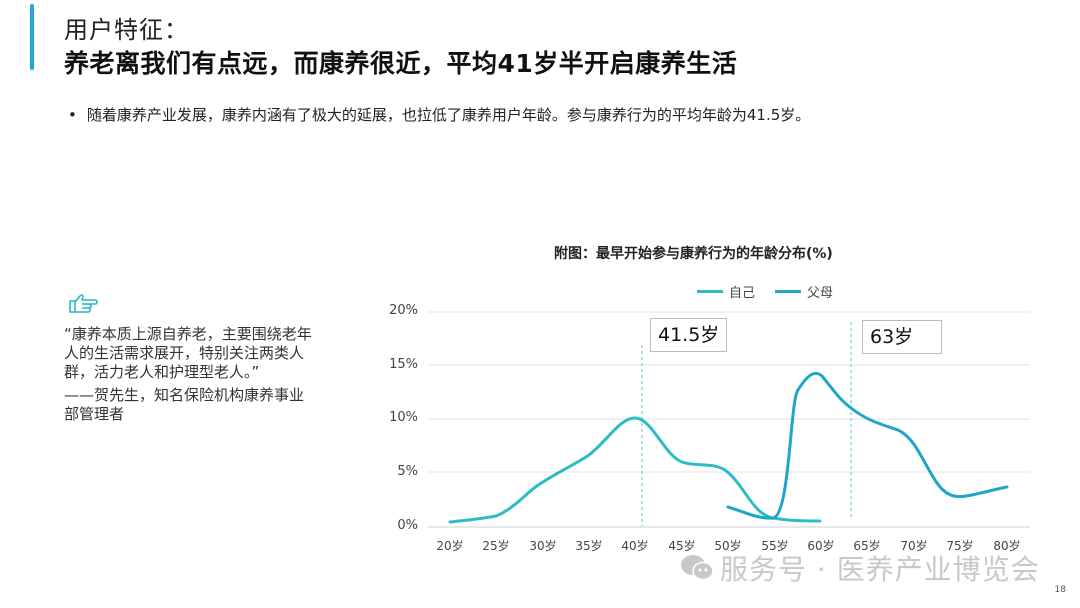  What do you see at coordinates (693, 254) in the screenshot?
I see `chart-title: 附图：最早开始参与康养行为的年龄分布(%)` at bounding box center [693, 254].